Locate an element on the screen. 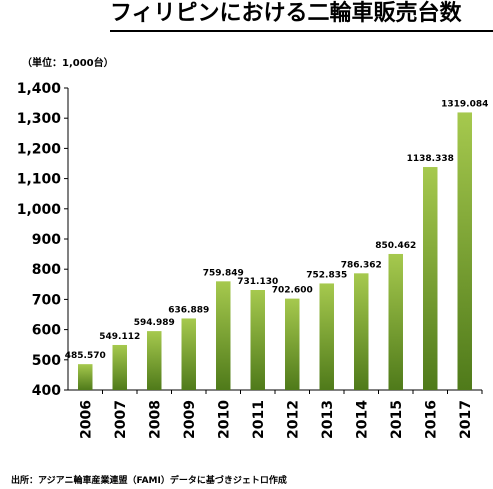  source-note: 出所：アジアニ輪車産業連盟（FAMI）データに基づきジェトロ作成 is located at coordinates (149, 481).